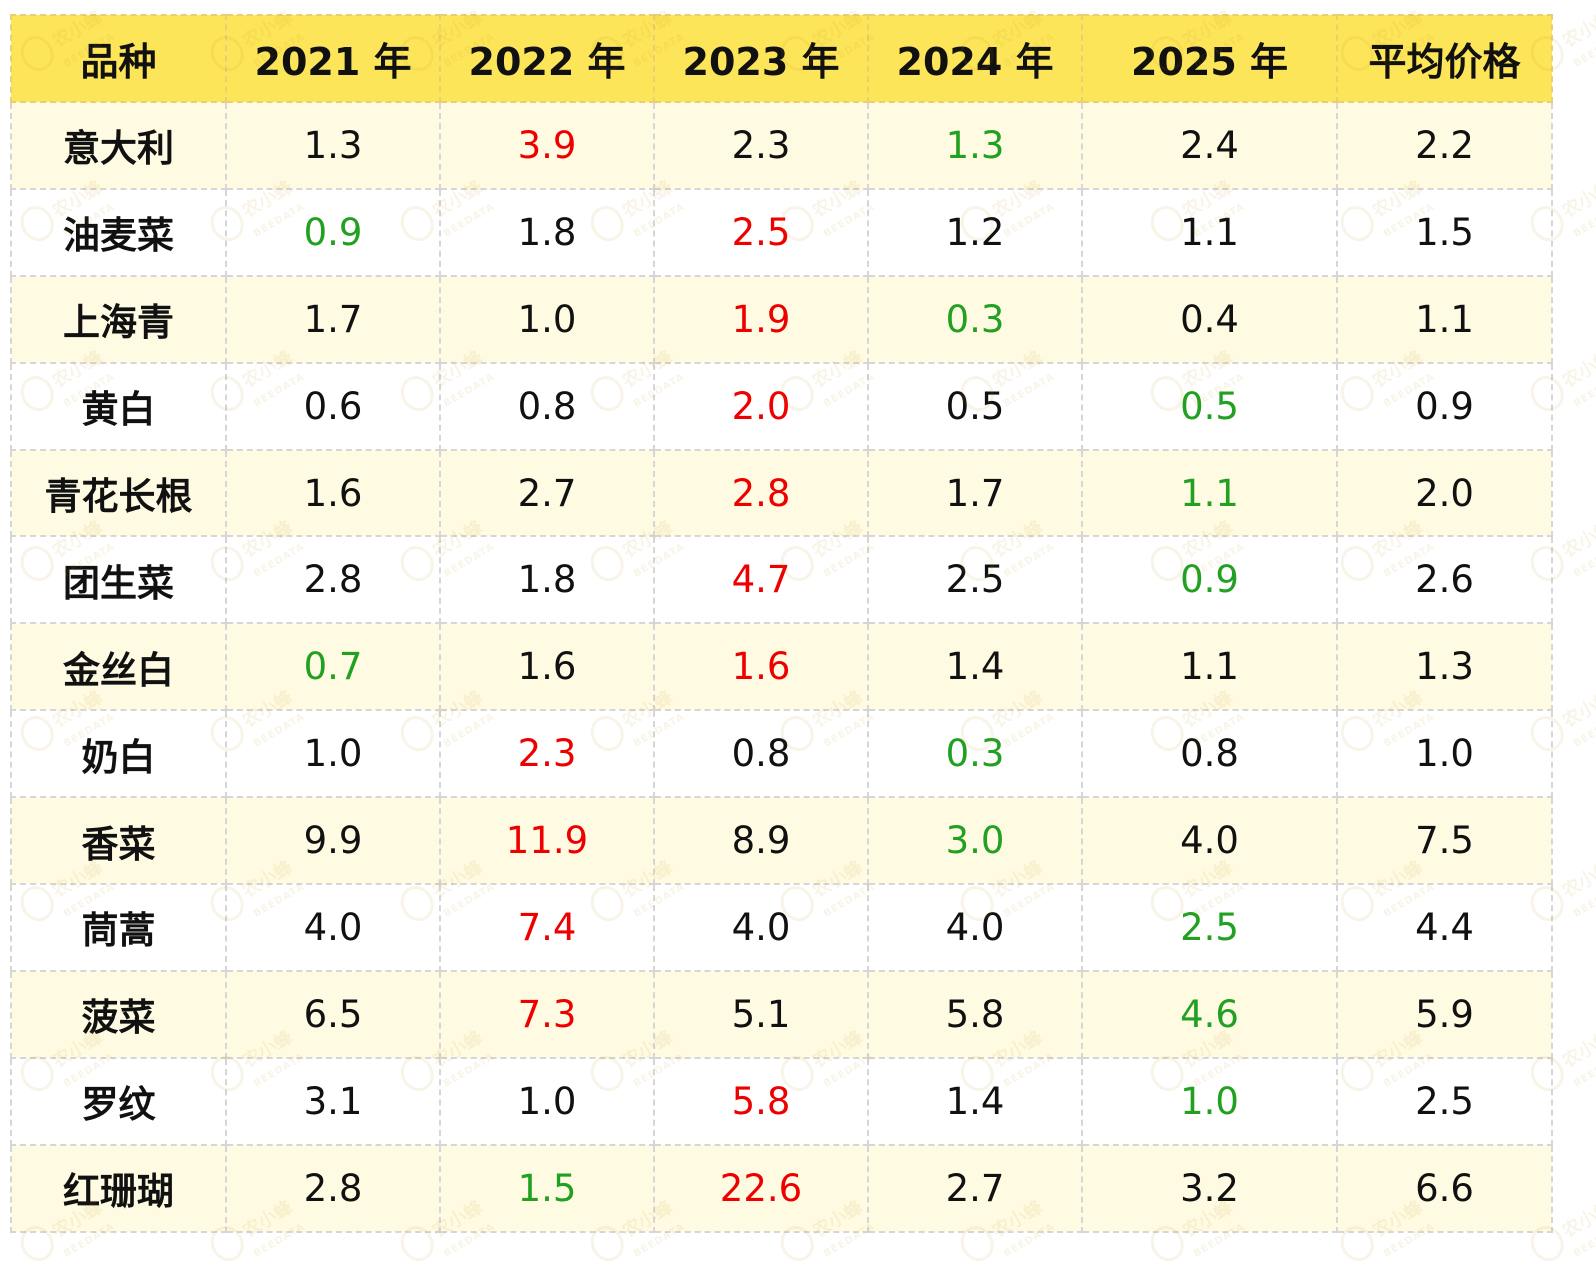 The image size is (1596, 1277). What do you see at coordinates (118, 58) in the screenshot?
I see `header-variety: 品种` at bounding box center [118, 58].